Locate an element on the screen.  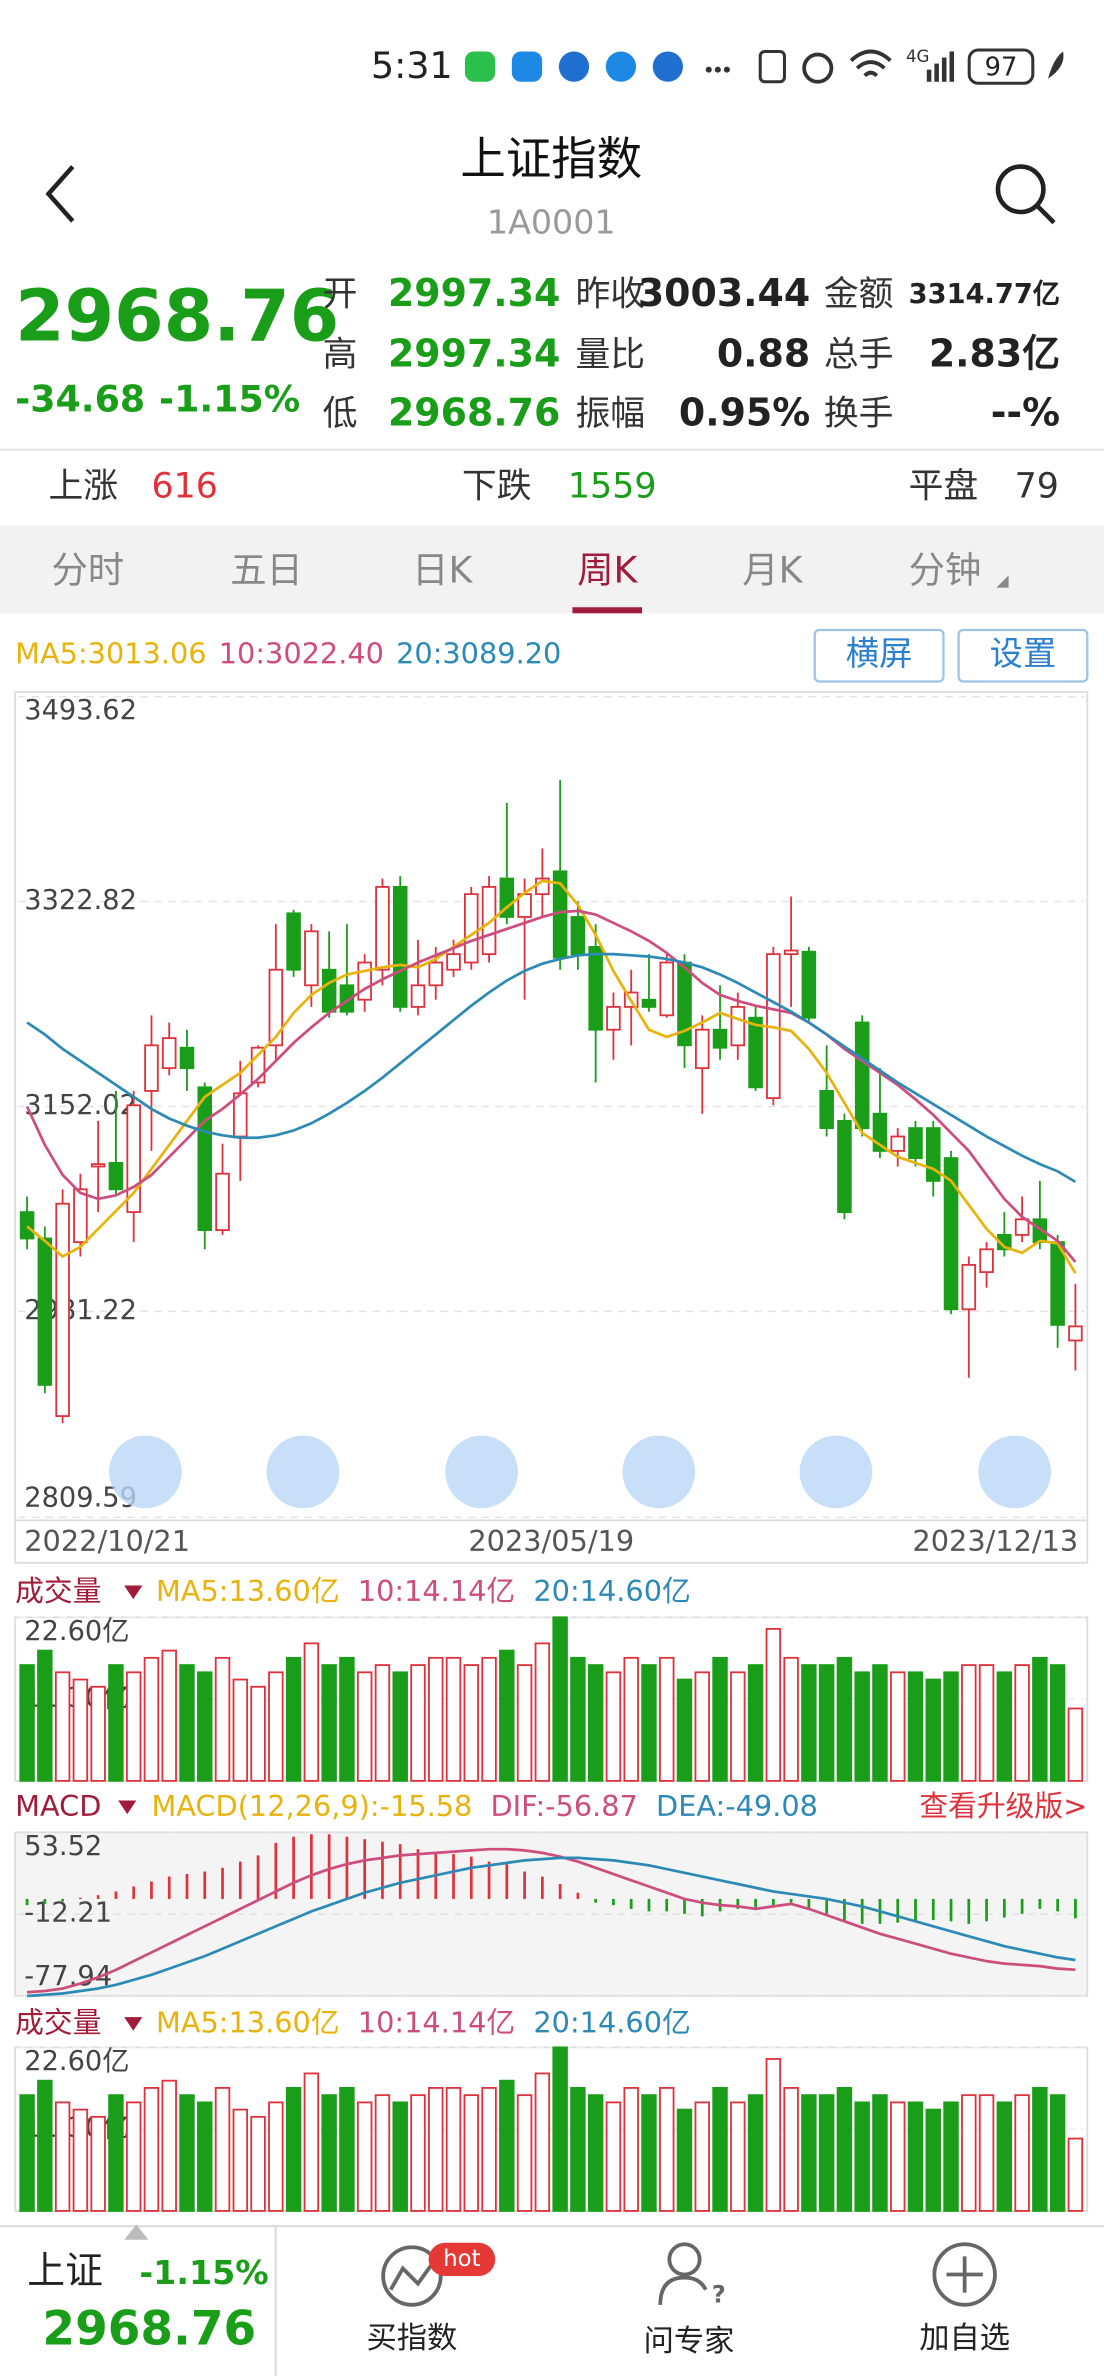
bottom-item-label: 买指数 is located at coordinates (412, 2338).